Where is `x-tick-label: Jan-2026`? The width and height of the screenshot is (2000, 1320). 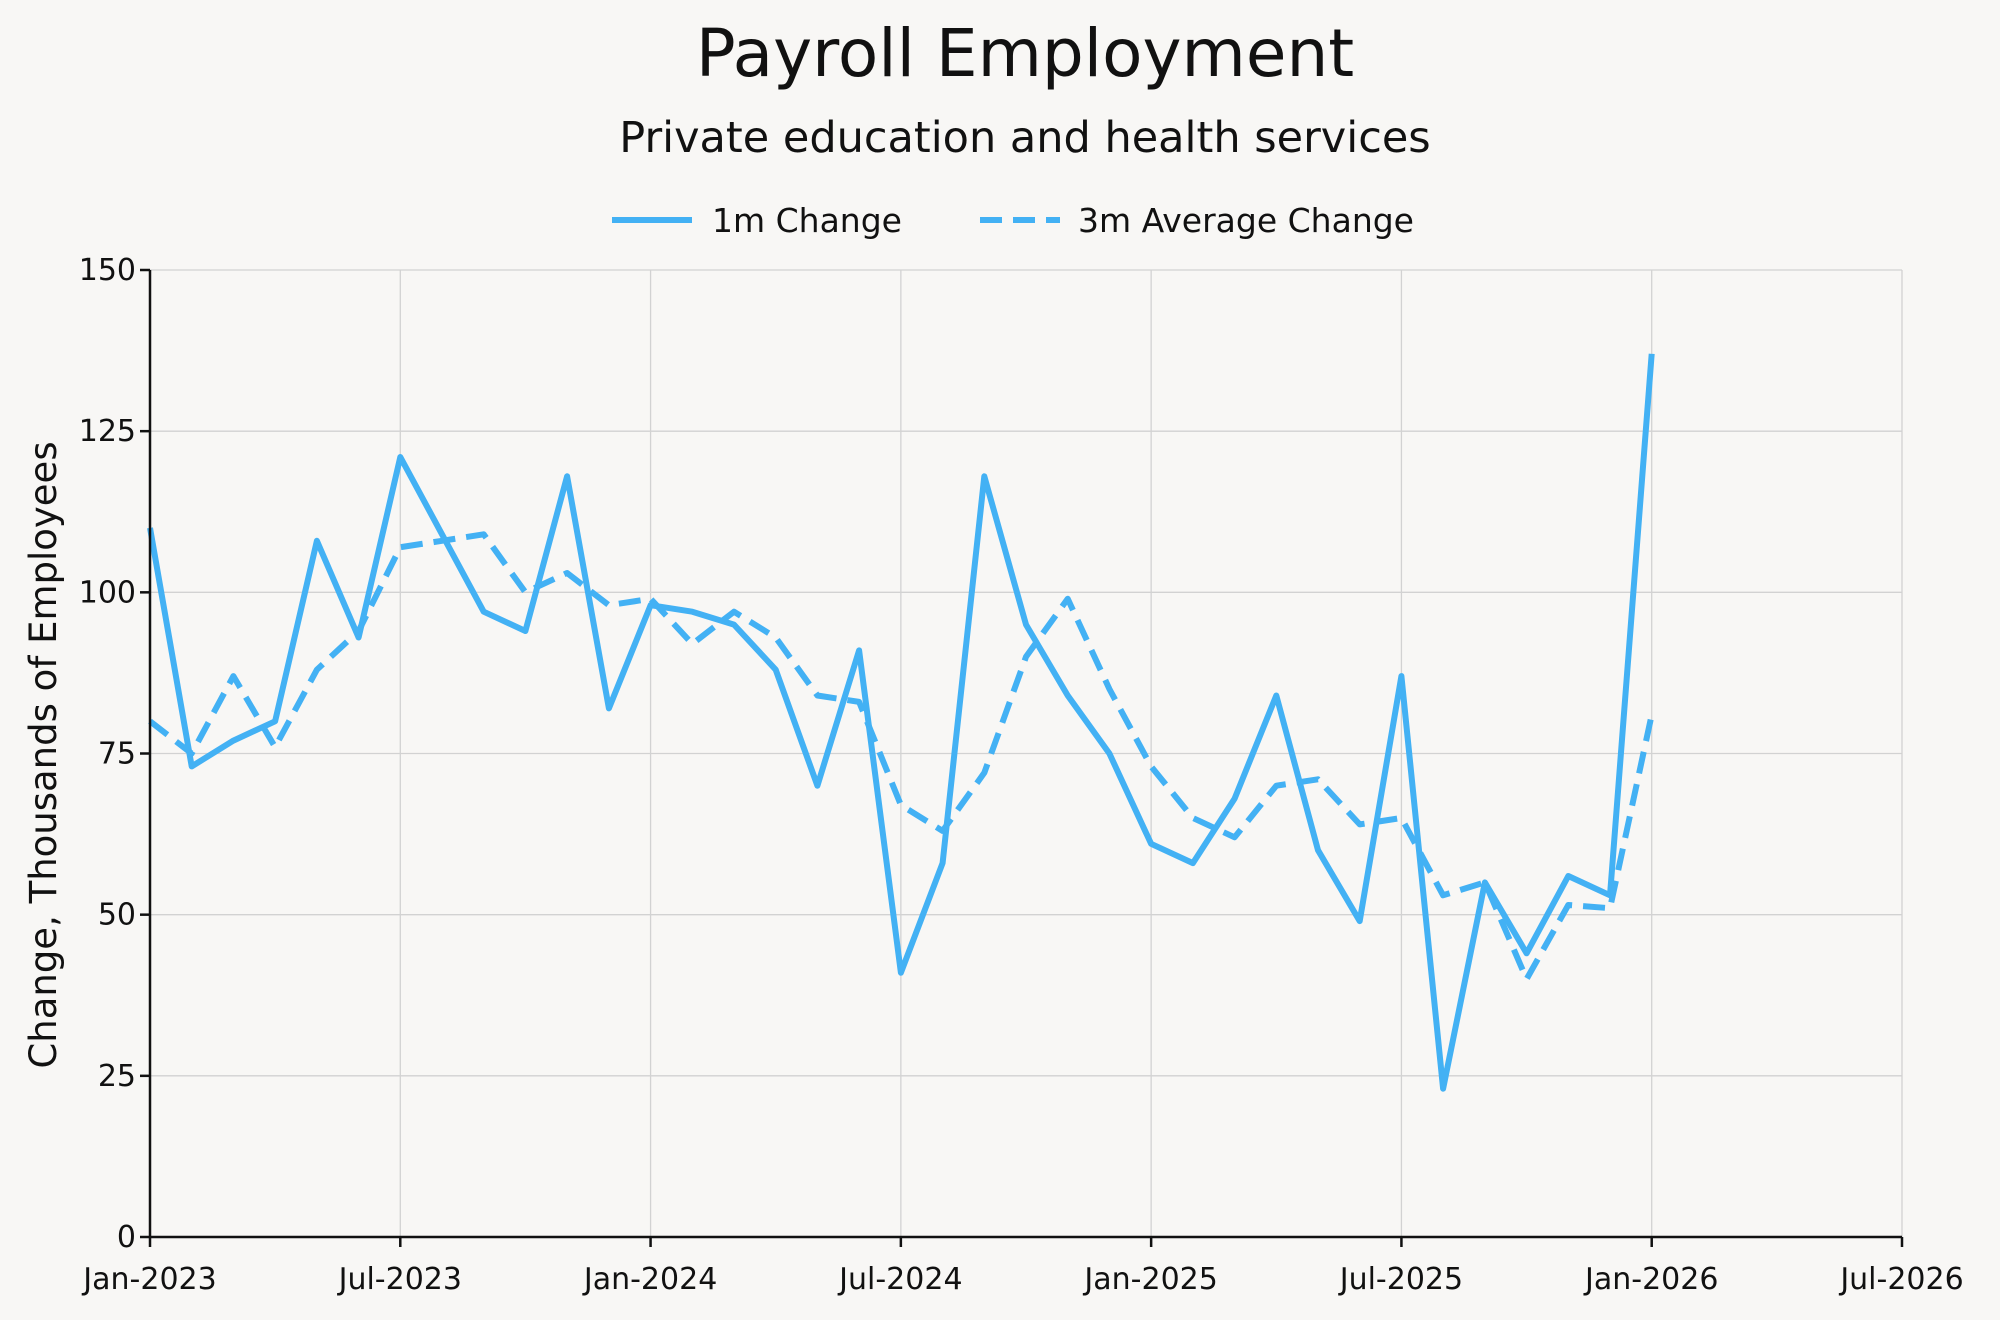
x-tick-label: Jan-2026 is located at coordinates (1650, 1279).